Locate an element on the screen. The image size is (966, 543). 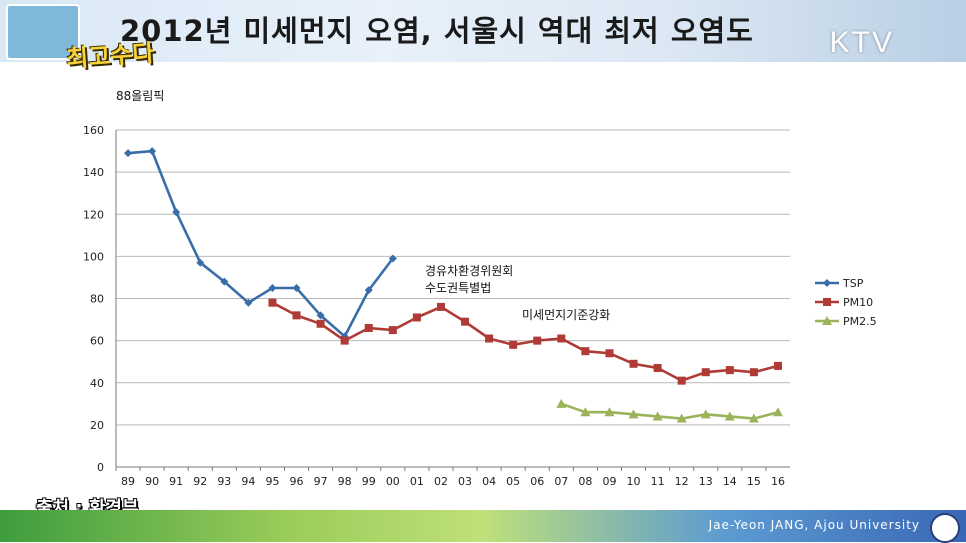
legend-label-pm10: PM10 is located at coordinates (858, 302).